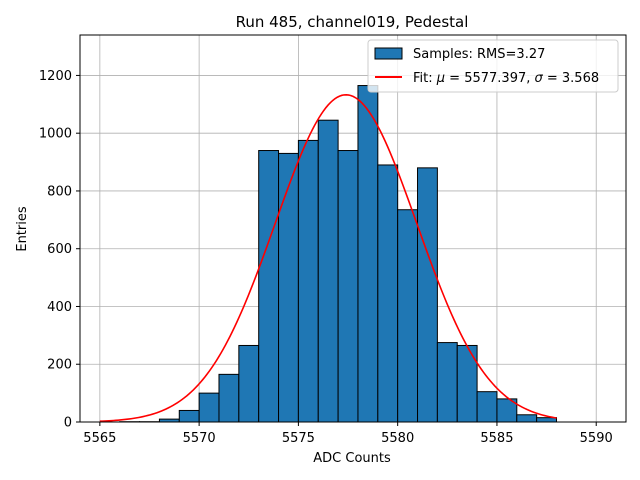  I want to click on y-tick-label: 1200, so click(55, 76).